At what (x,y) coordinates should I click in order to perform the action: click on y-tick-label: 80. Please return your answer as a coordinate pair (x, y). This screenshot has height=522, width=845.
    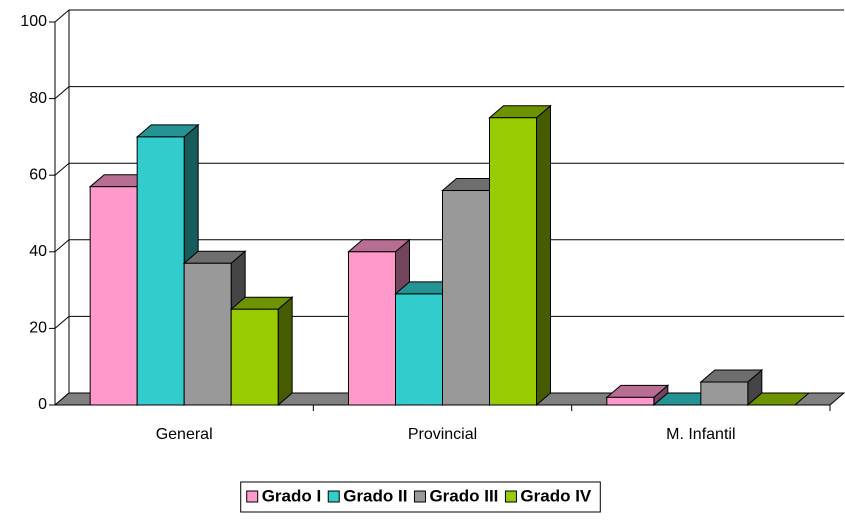
    Looking at the image, I should click on (38, 98).